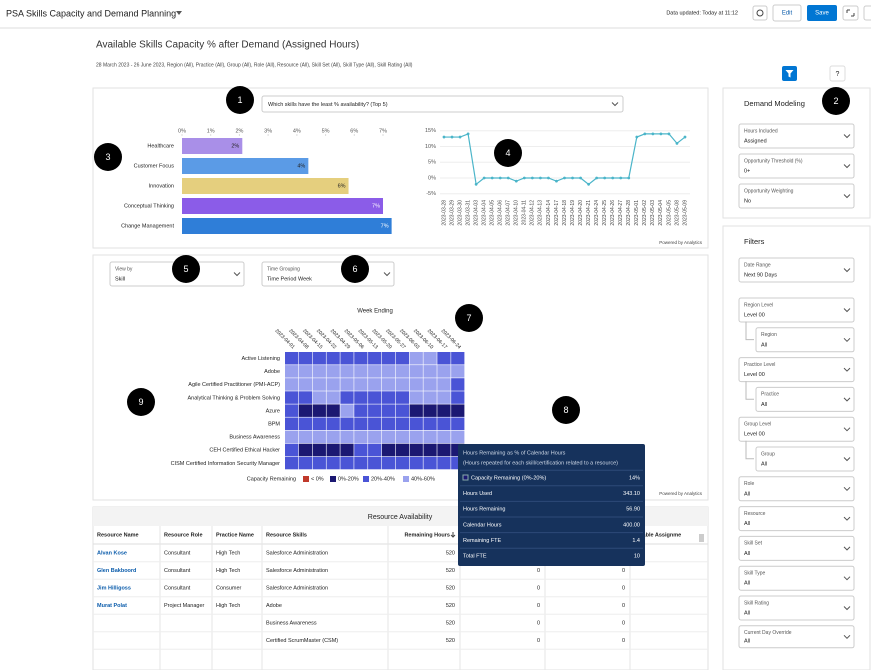  Describe the element at coordinates (179, 13) in the screenshot. I see `app-menu-caret` at that location.